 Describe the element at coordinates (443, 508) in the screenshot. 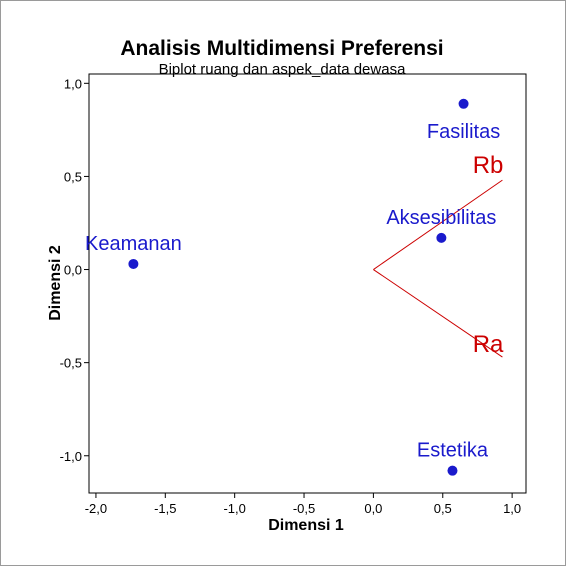

I see `x-tick-label: 0,5` at that location.